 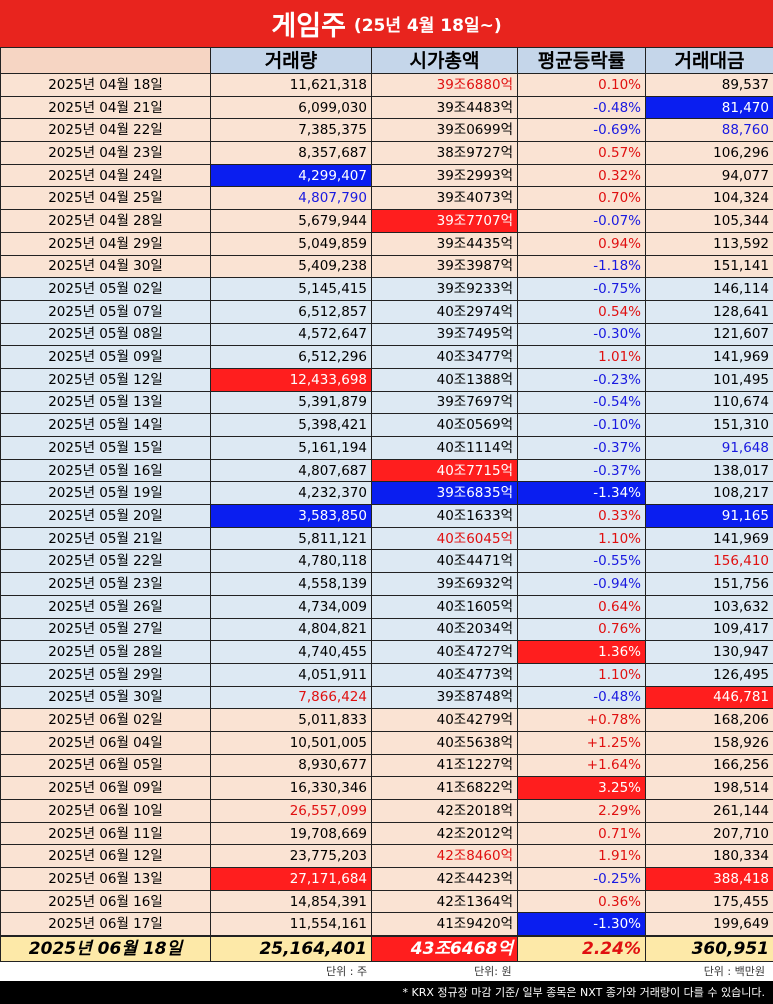 I want to click on avg-rate-cell: -0.75%, so click(x=582, y=289).